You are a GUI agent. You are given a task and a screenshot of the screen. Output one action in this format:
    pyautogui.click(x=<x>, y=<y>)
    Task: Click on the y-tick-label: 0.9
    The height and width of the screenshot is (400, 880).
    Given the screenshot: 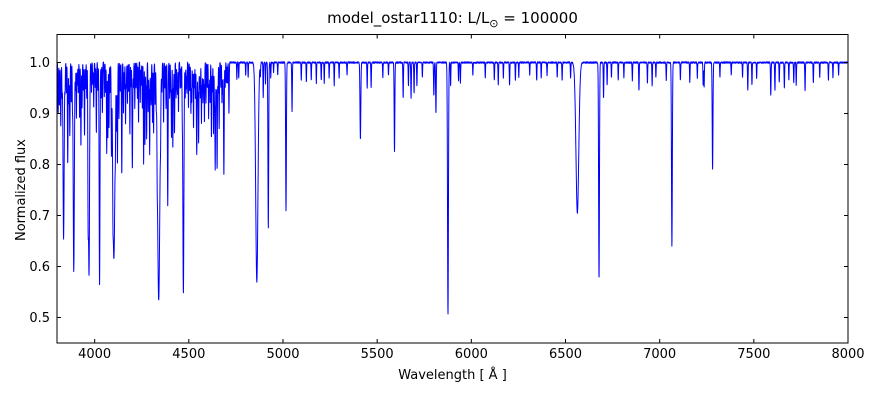 What is the action you would take?
    pyautogui.click(x=39, y=114)
    